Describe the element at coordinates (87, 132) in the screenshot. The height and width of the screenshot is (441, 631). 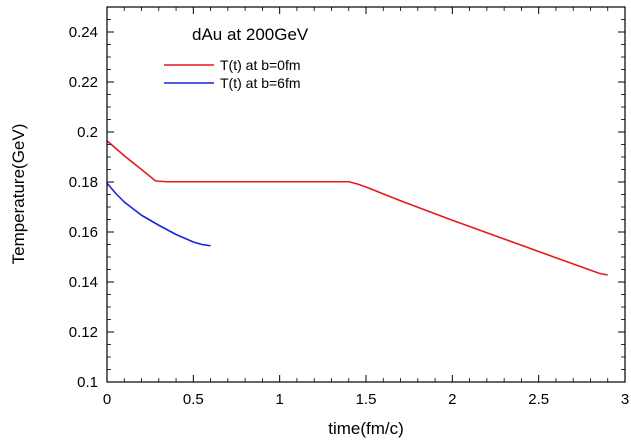
I see `y-tick-label: 0.2` at that location.